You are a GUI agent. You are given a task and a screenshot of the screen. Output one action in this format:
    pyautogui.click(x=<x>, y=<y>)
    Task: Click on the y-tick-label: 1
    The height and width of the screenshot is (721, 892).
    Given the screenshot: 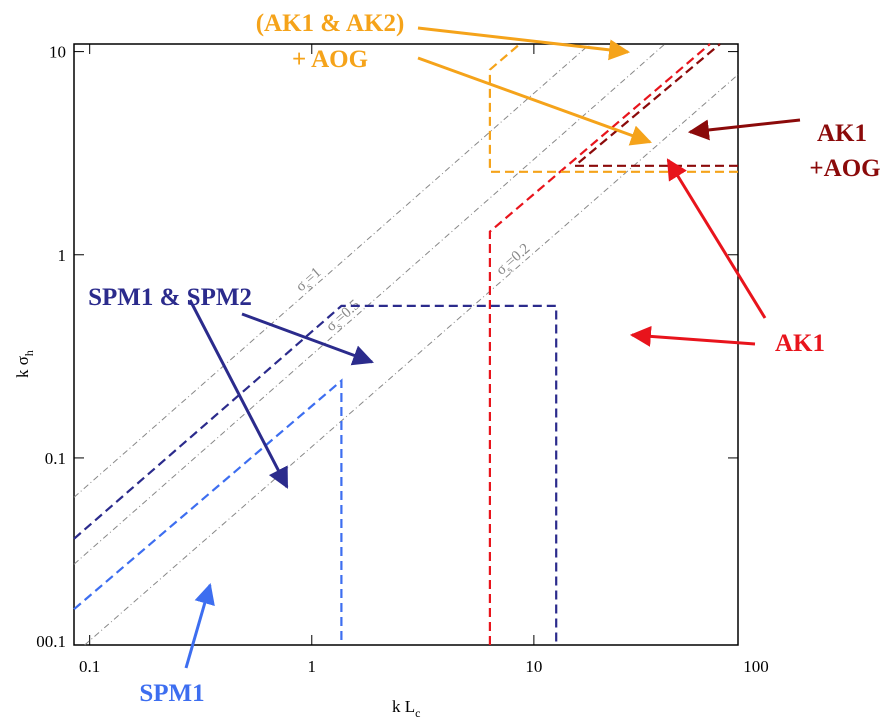 What is the action you would take?
    pyautogui.click(x=62, y=255)
    